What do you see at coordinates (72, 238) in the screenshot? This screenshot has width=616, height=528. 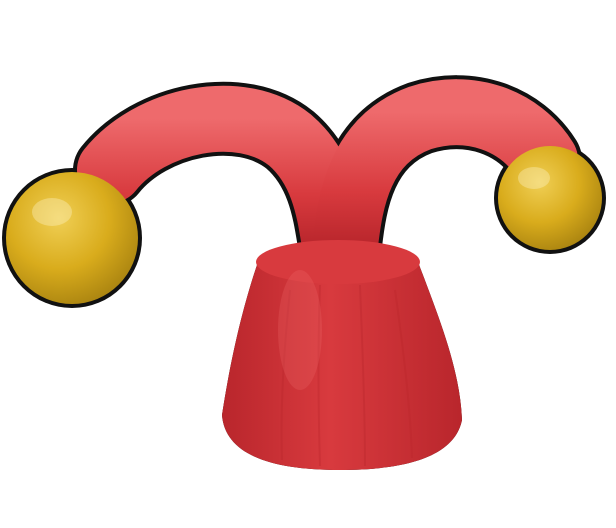 I see `left-bell` at bounding box center [72, 238].